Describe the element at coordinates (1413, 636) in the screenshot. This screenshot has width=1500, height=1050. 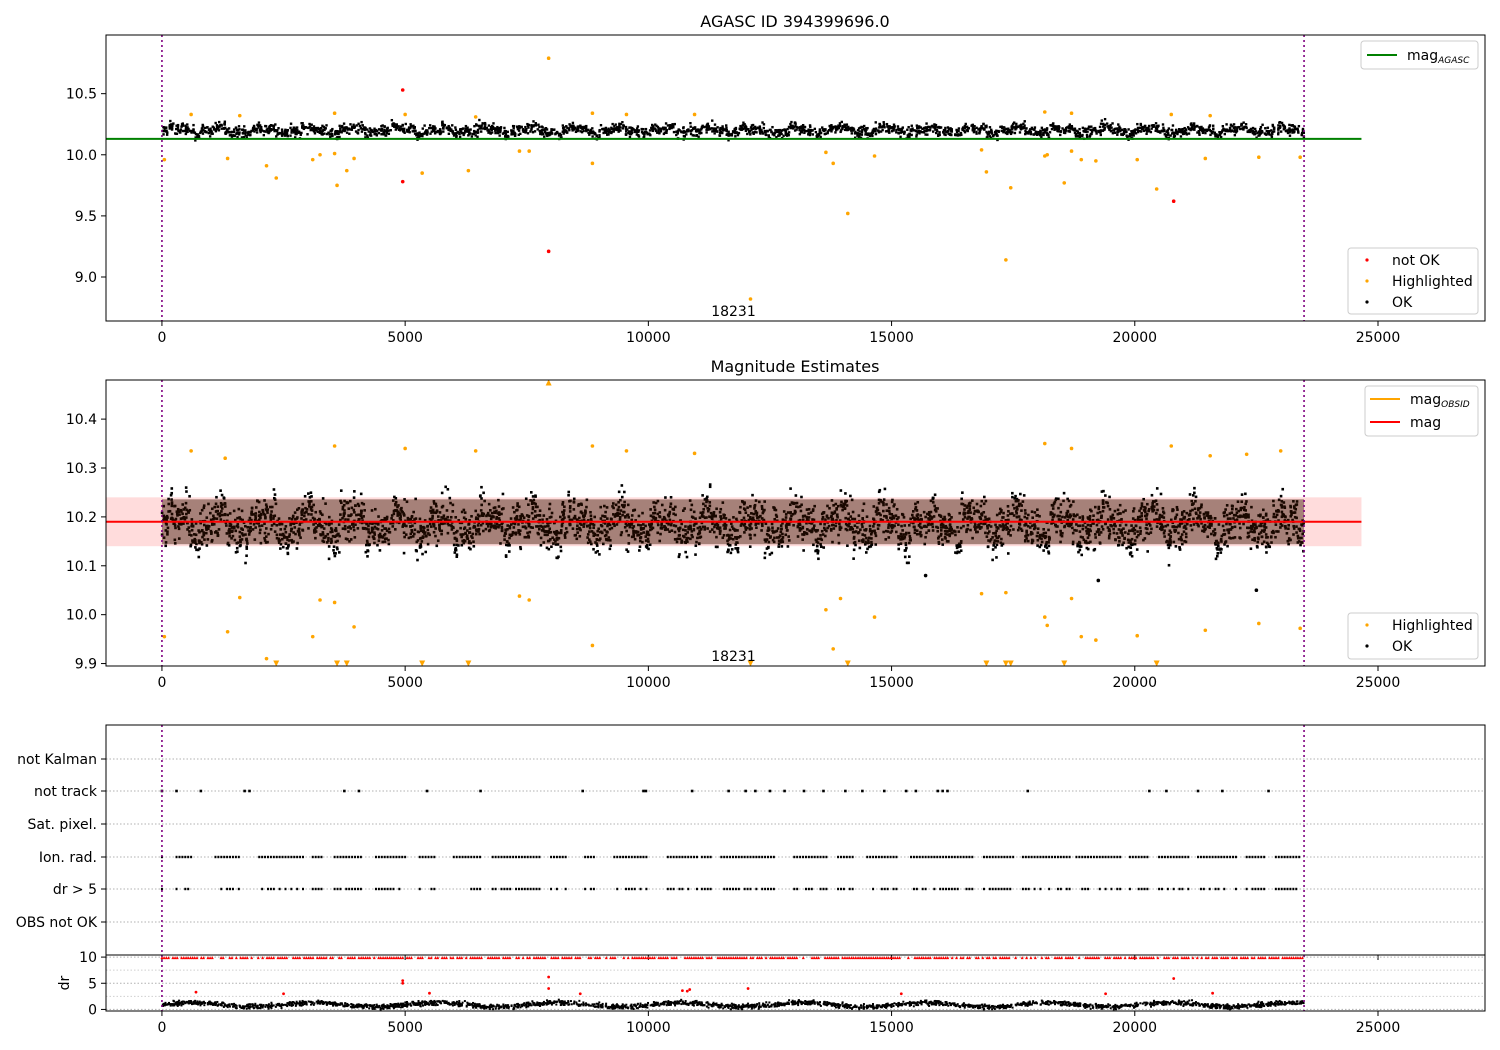
I see `middle-point-legend: Highlighted OK` at that location.